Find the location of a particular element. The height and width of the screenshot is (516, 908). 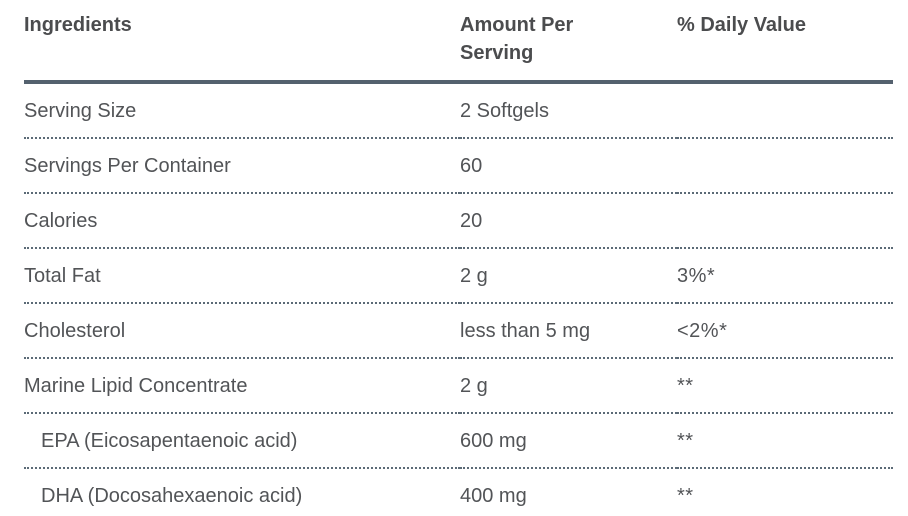

ingredient-cell: Total Fat is located at coordinates (242, 276).